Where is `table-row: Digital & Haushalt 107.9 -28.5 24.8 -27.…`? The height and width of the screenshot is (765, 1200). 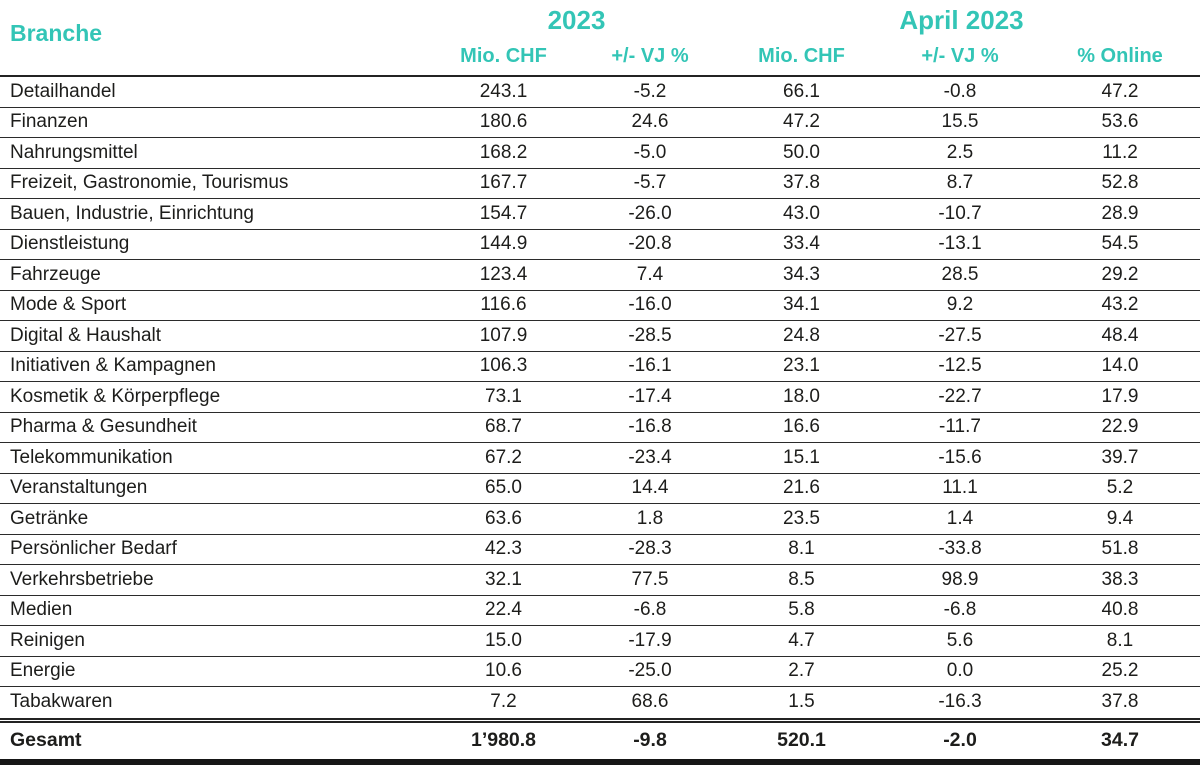 table-row: Digital & Haushalt 107.9 -28.5 24.8 -27.… is located at coordinates (600, 336).